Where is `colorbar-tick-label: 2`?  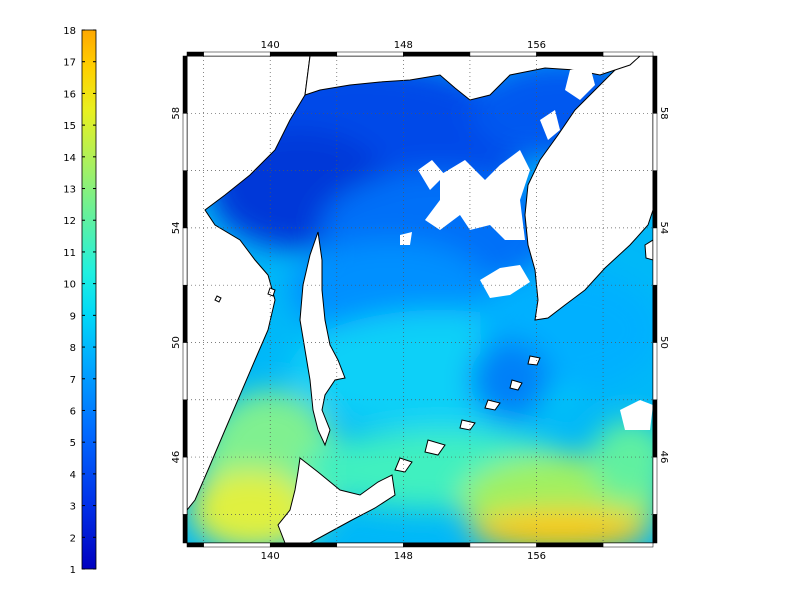
colorbar-tick-label: 2 is located at coordinates (73, 538).